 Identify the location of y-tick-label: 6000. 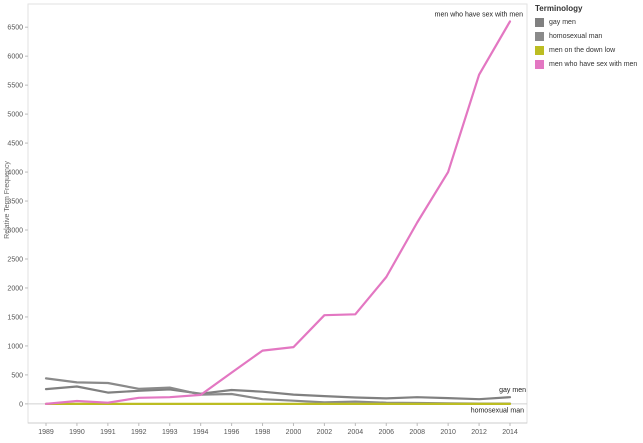
(15, 57).